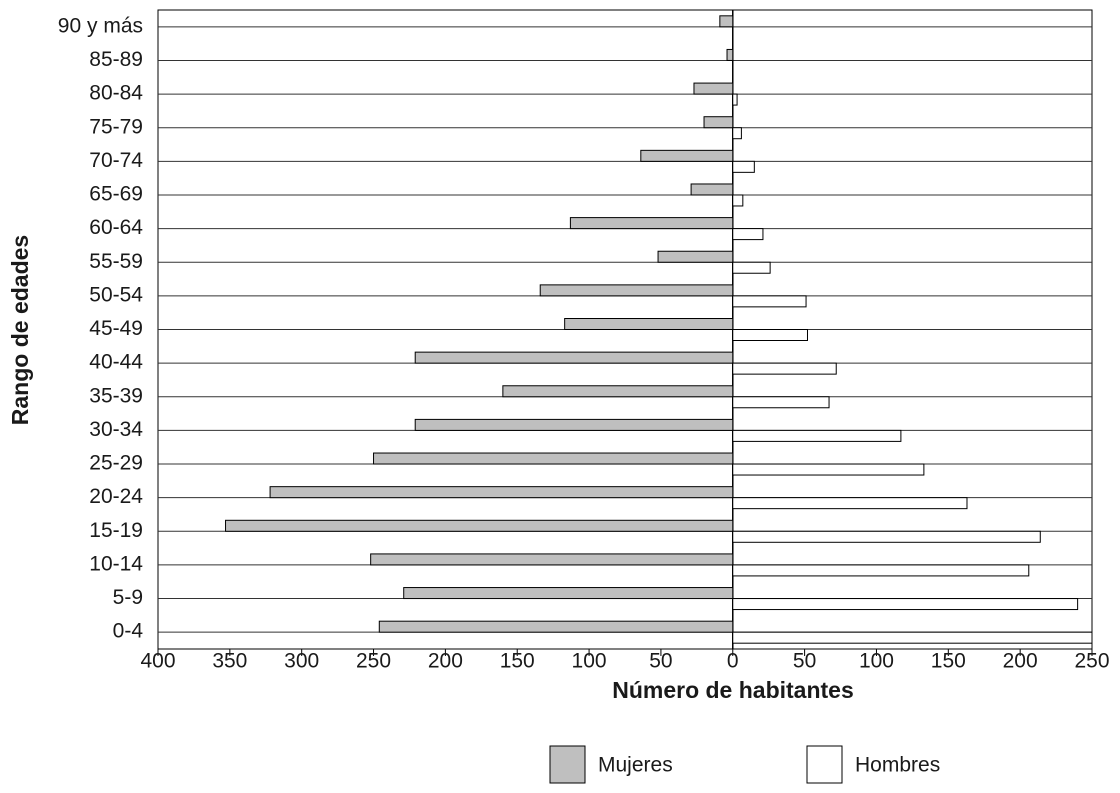 Image resolution: width=1120 pixels, height=793 pixels. What do you see at coordinates (116, 395) in the screenshot?
I see `y-tick-label: 35-39` at bounding box center [116, 395].